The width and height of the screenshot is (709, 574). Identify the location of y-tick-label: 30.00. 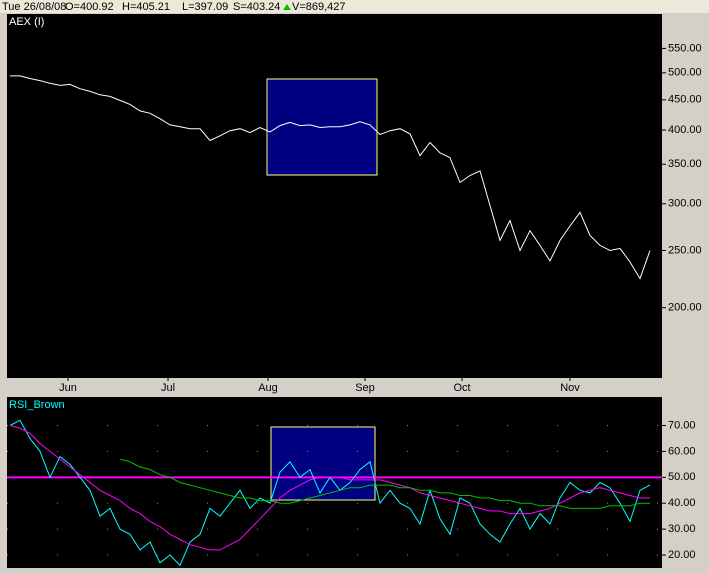
(682, 529).